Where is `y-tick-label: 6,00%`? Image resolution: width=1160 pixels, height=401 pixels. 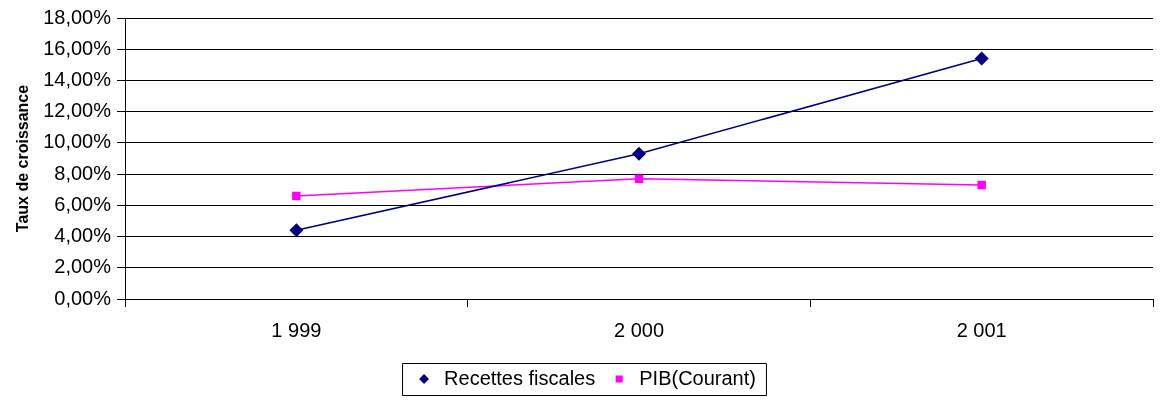
y-tick-label: 6,00% is located at coordinates (83, 203).